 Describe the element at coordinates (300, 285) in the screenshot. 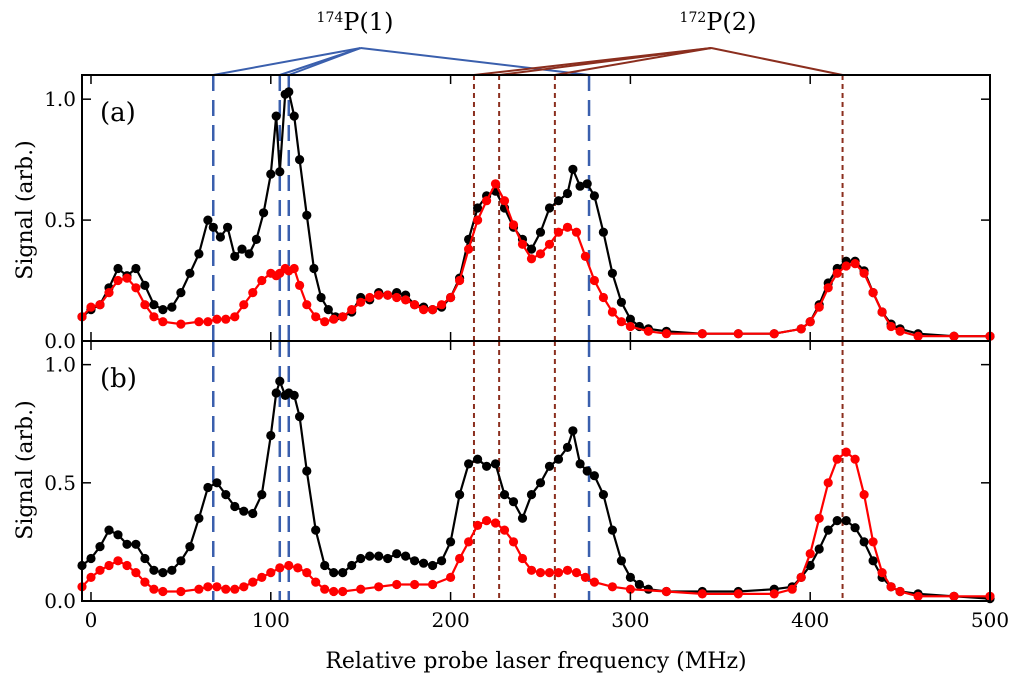

I see `data-point-1-25-a` at that location.